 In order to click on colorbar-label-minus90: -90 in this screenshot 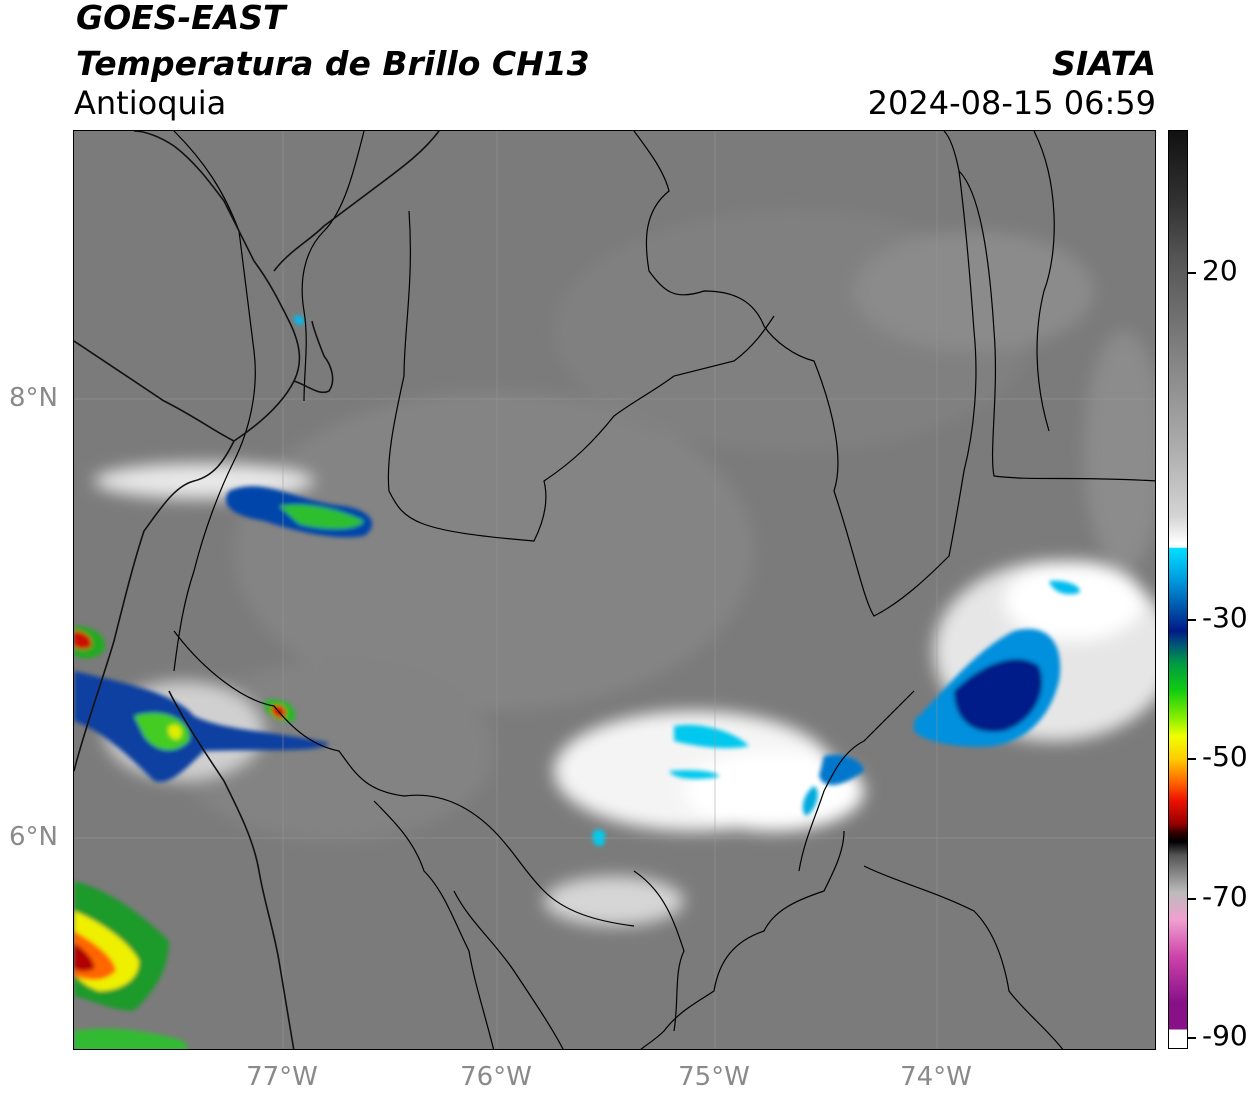, I will do `click(1225, 1035)`.